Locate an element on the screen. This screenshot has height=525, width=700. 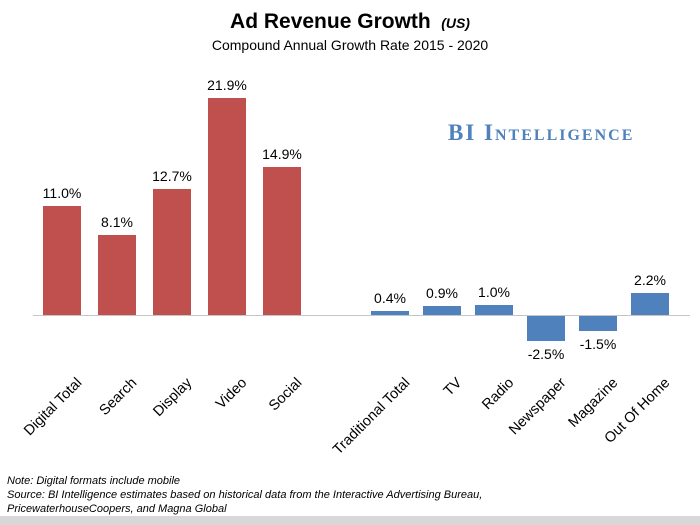
value-label-video: 21.9% is located at coordinates (227, 85).